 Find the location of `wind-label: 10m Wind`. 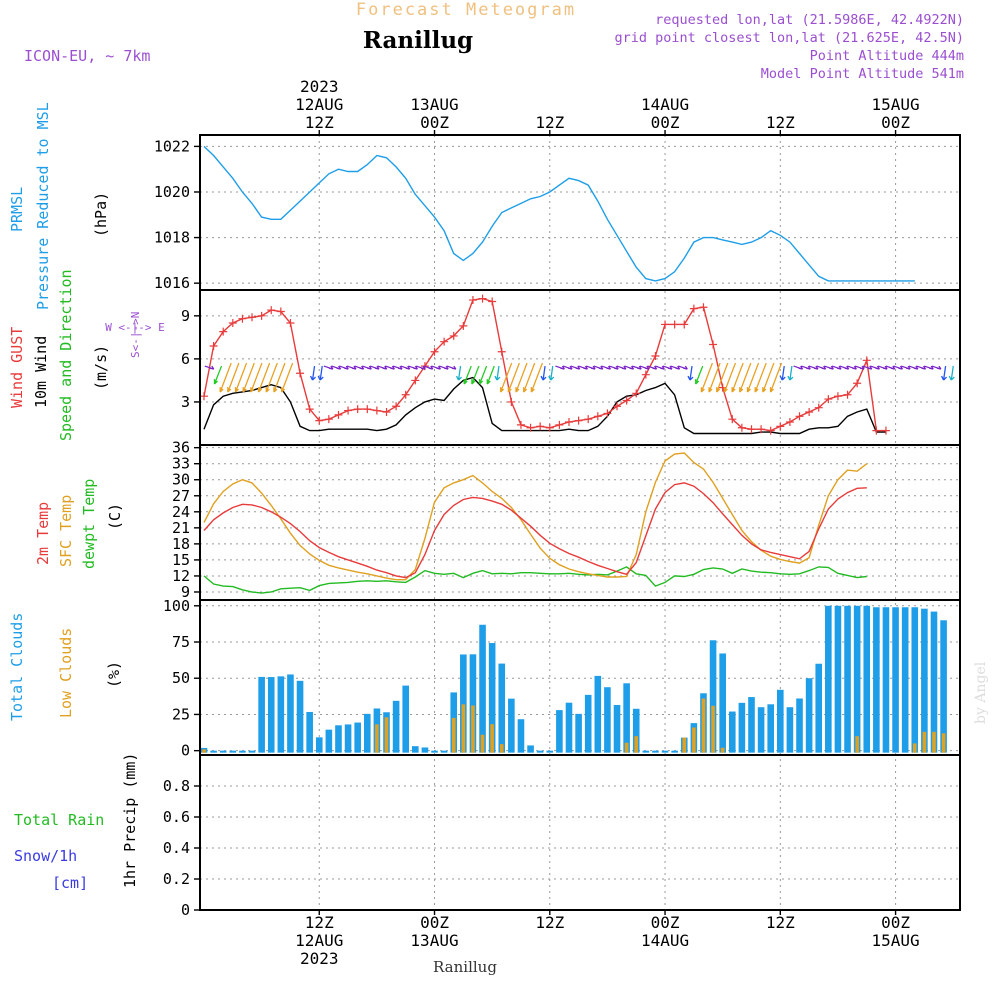

wind-label: 10m Wind is located at coordinates (41, 372).